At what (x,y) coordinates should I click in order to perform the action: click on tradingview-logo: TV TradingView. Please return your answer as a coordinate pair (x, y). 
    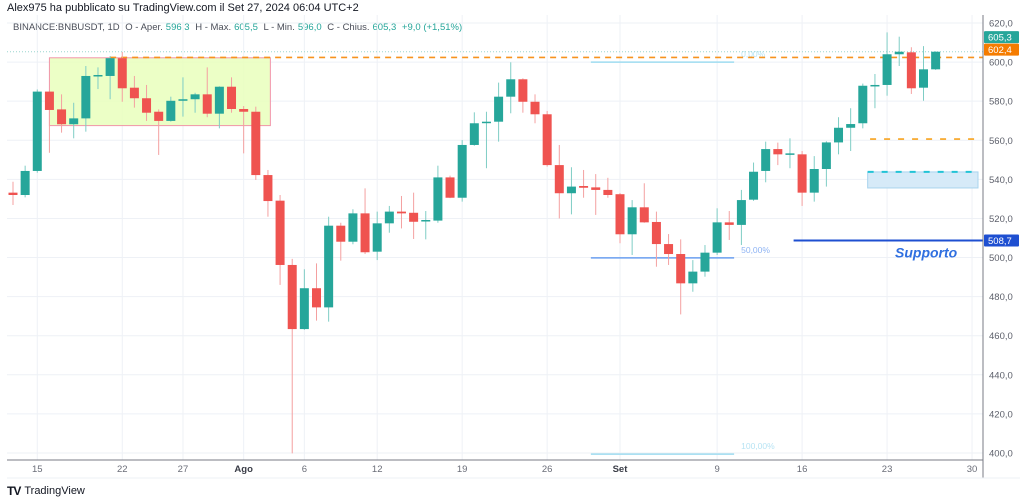
    Looking at the image, I should click on (46, 491).